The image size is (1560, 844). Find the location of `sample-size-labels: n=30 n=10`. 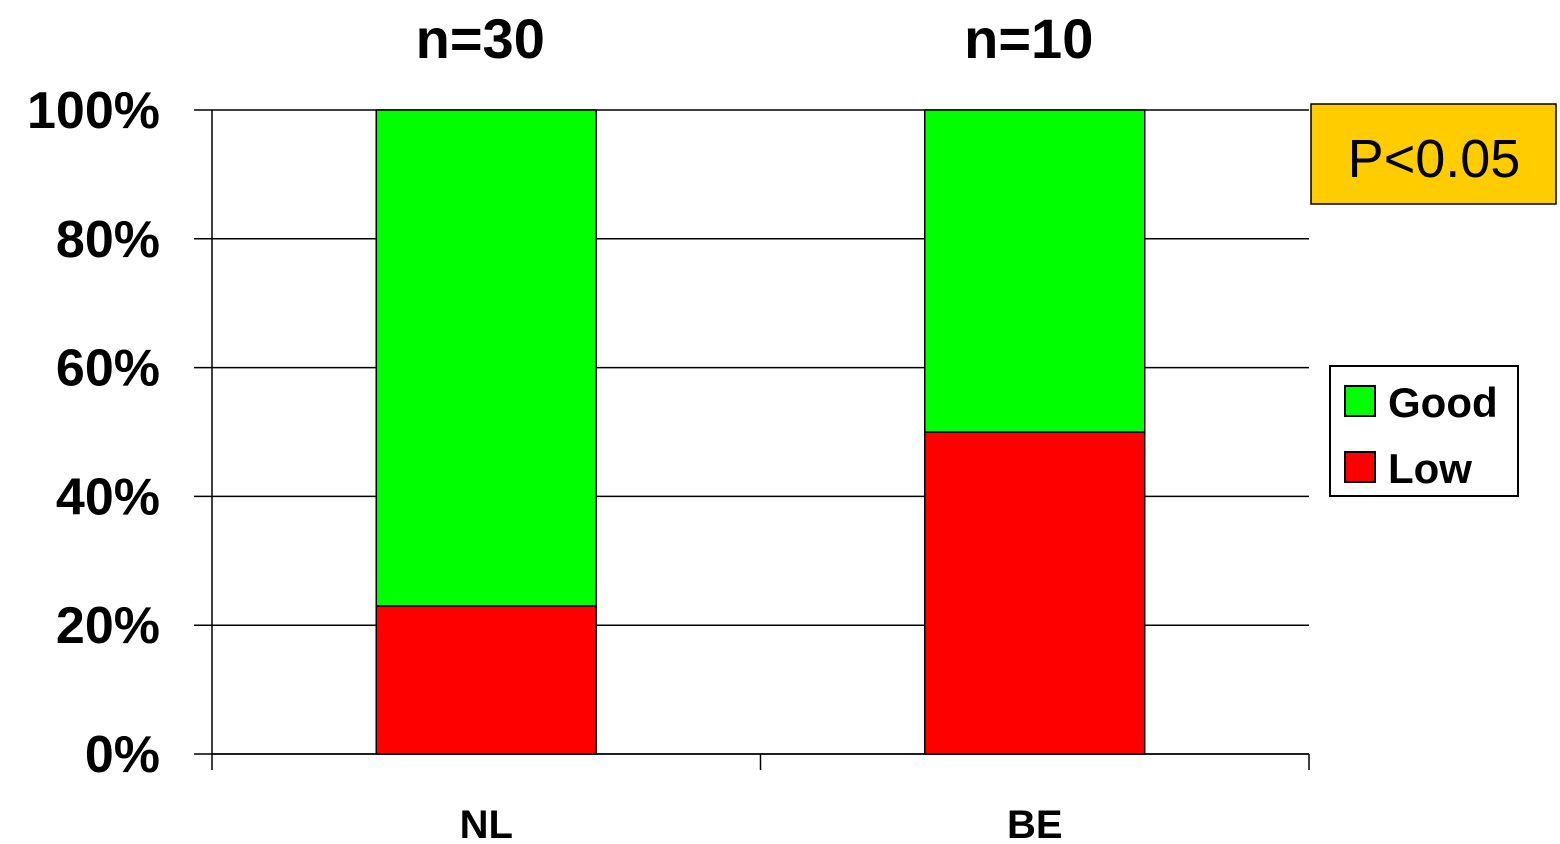

sample-size-labels: n=30 n=10 is located at coordinates (755, 38).